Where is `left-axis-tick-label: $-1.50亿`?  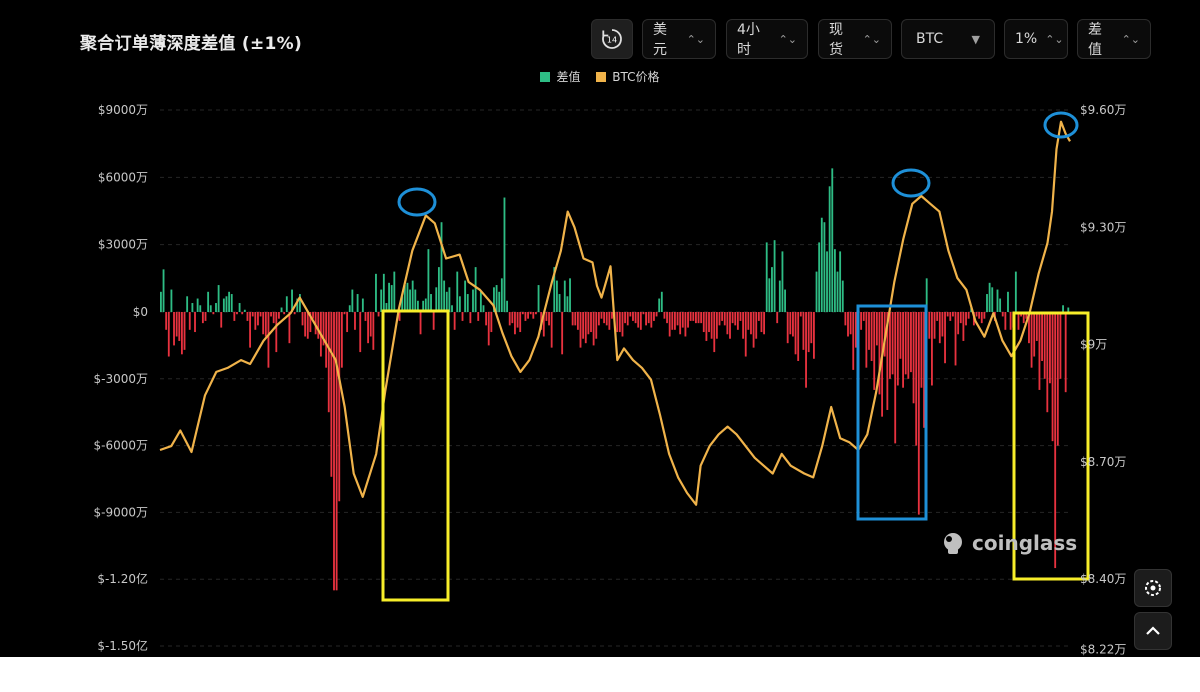
left-axis-tick-label: $-1.50亿 is located at coordinates (122, 645).